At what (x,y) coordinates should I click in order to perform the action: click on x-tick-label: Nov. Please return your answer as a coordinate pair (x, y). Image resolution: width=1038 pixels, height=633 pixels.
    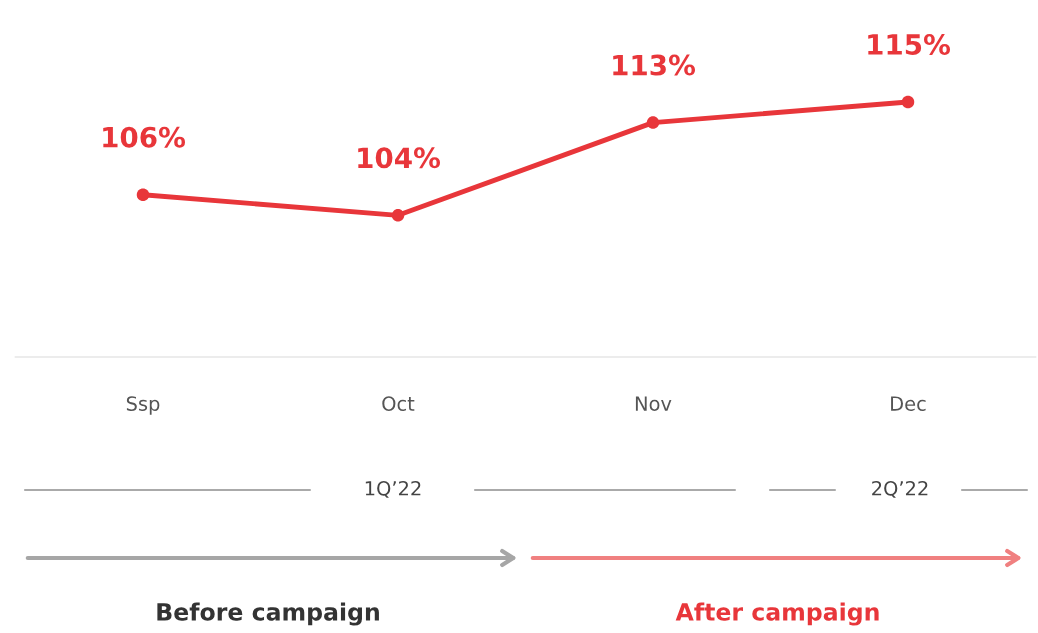
    Looking at the image, I should click on (653, 403).